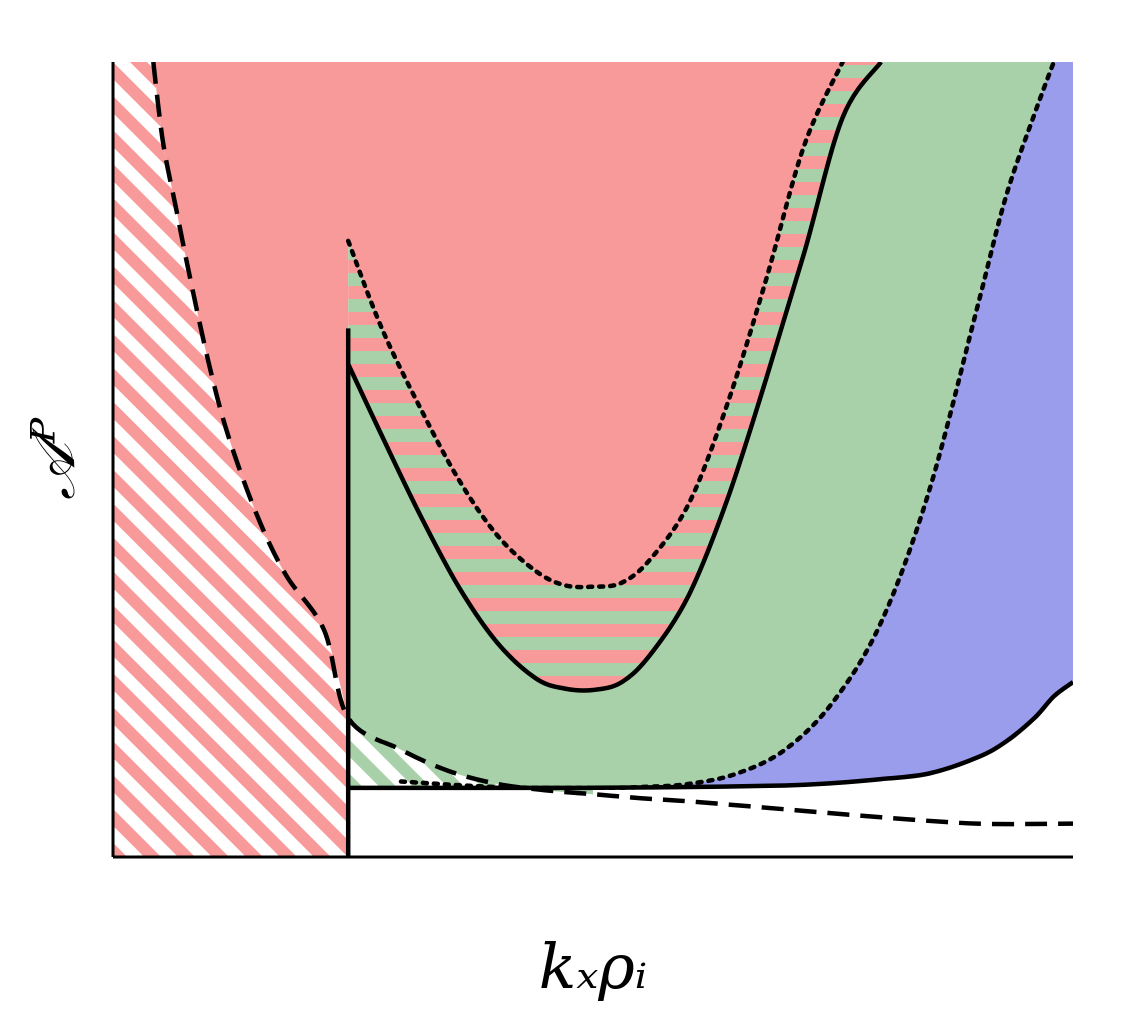 This screenshot has height=1010, width=1136. Describe the element at coordinates (593, 966) in the screenshot. I see `x-axis-label: kₓρᵢ` at that location.